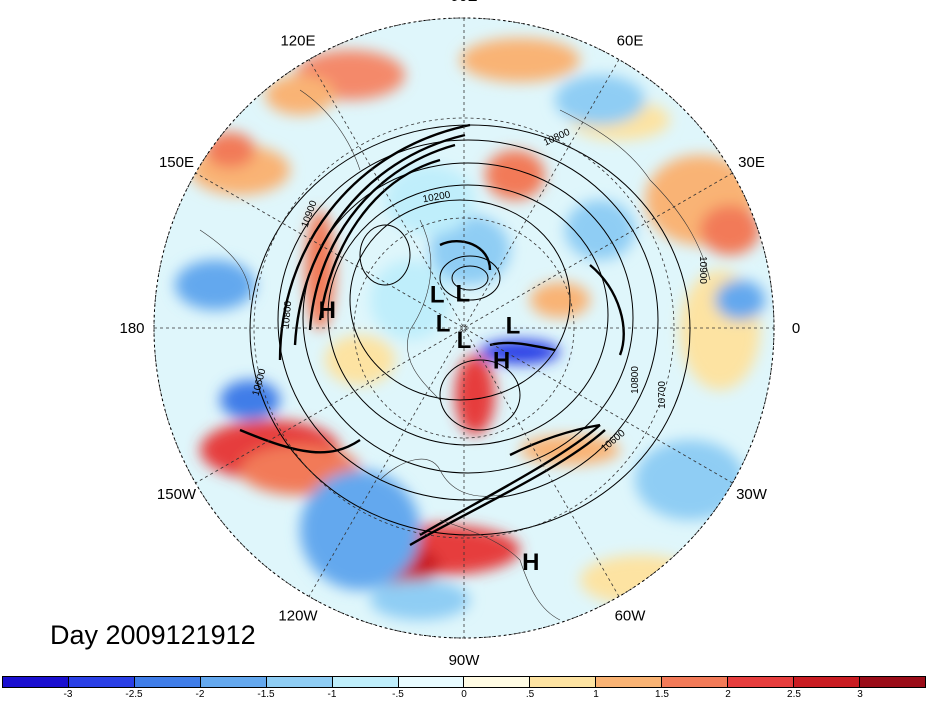  Describe the element at coordinates (728, 694) in the screenshot. I see `colorbar-tick-label: 2` at that location.